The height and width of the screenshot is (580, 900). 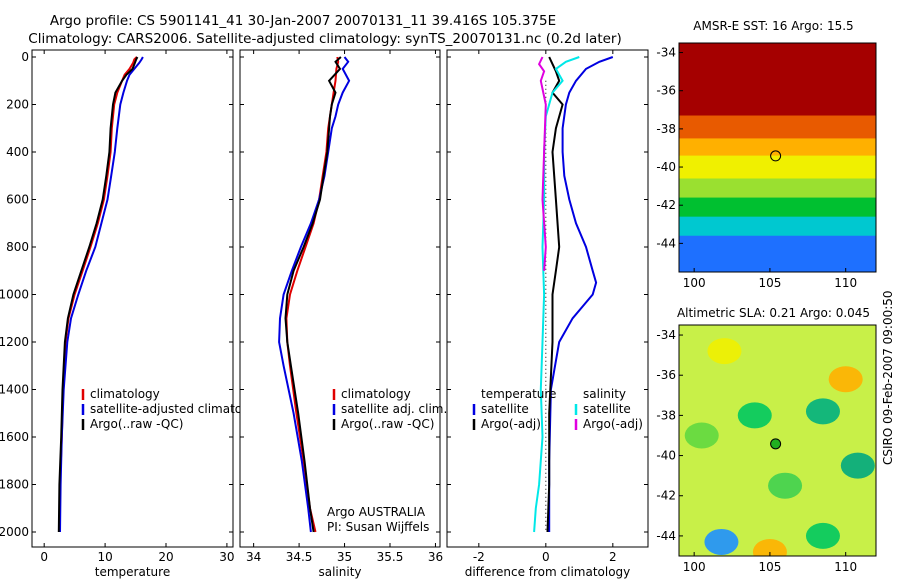 I want to click on salinity-xlabel: salinity, so click(x=339, y=572).